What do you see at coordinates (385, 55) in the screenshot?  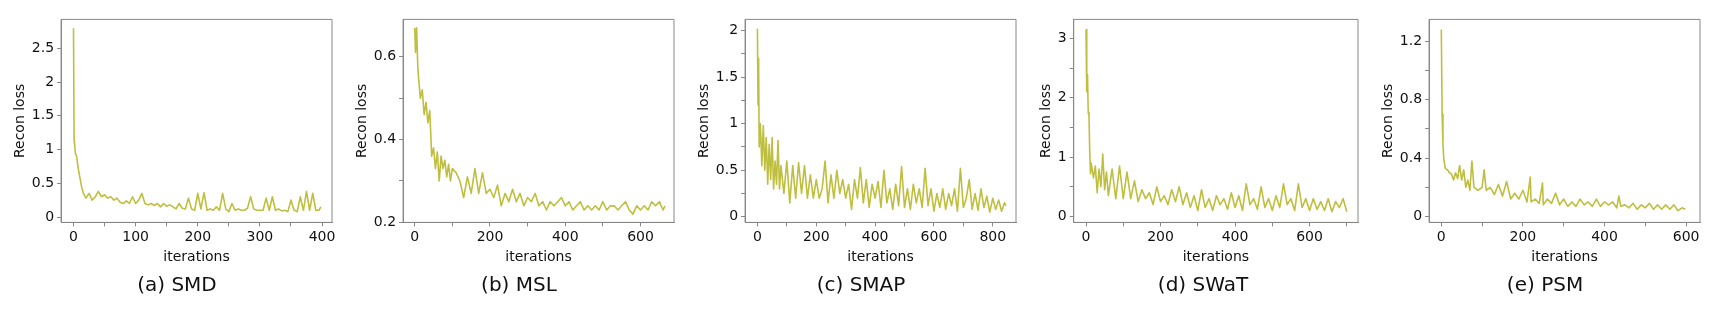 I see `y-tick-label: 0.6` at bounding box center [385, 55].